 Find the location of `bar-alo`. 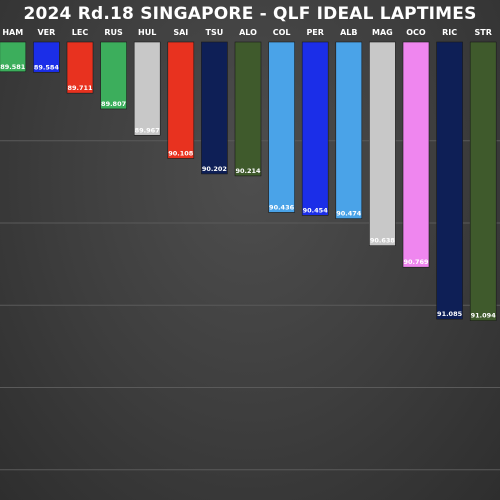

bar-alo is located at coordinates (248, 109).